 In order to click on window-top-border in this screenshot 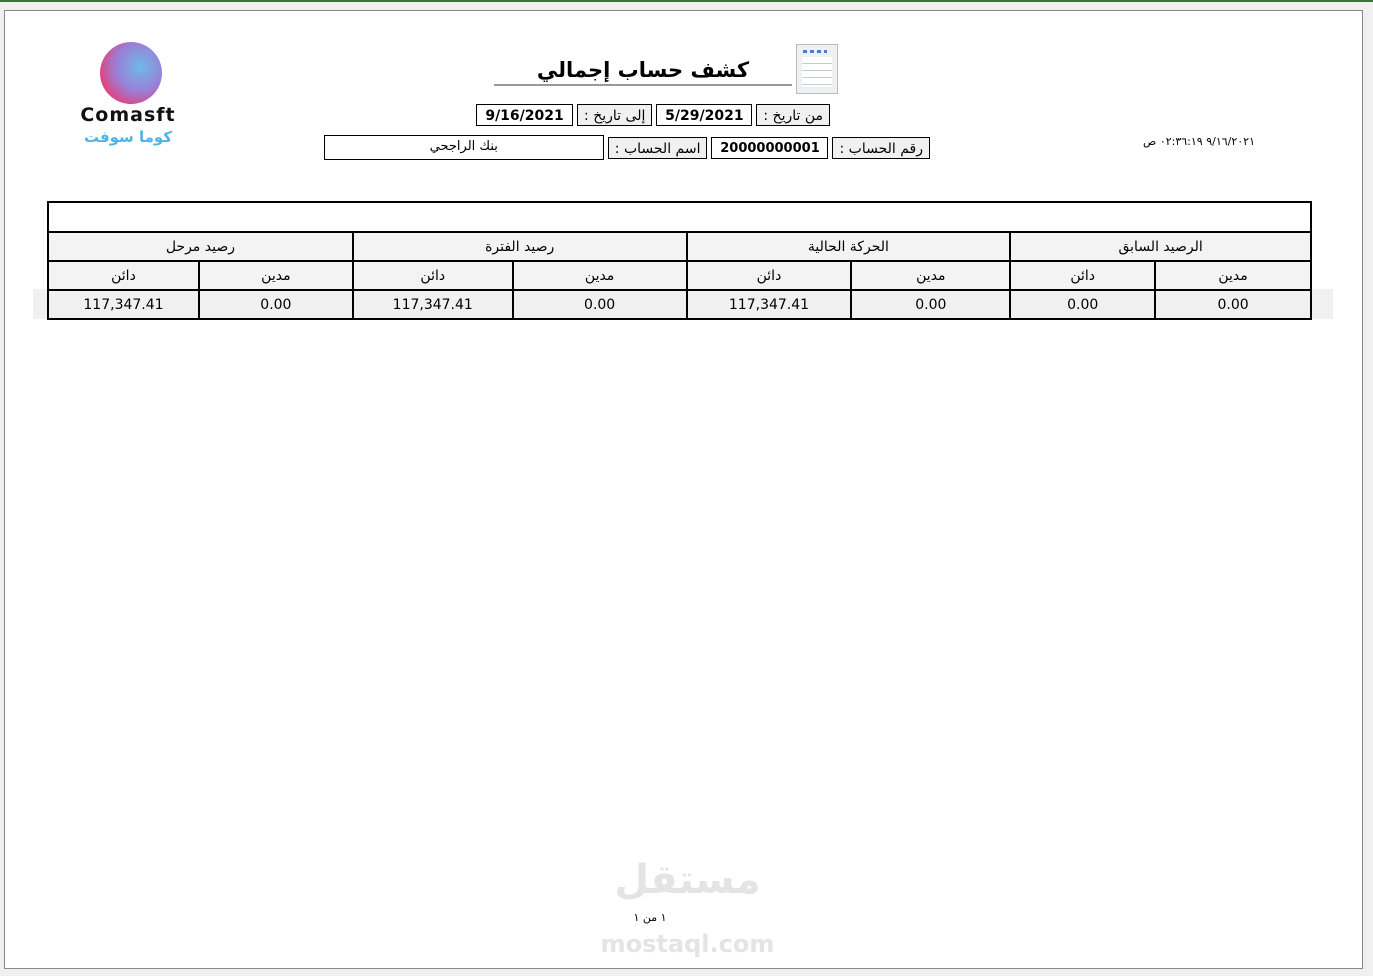, I will do `click(686, 1)`.